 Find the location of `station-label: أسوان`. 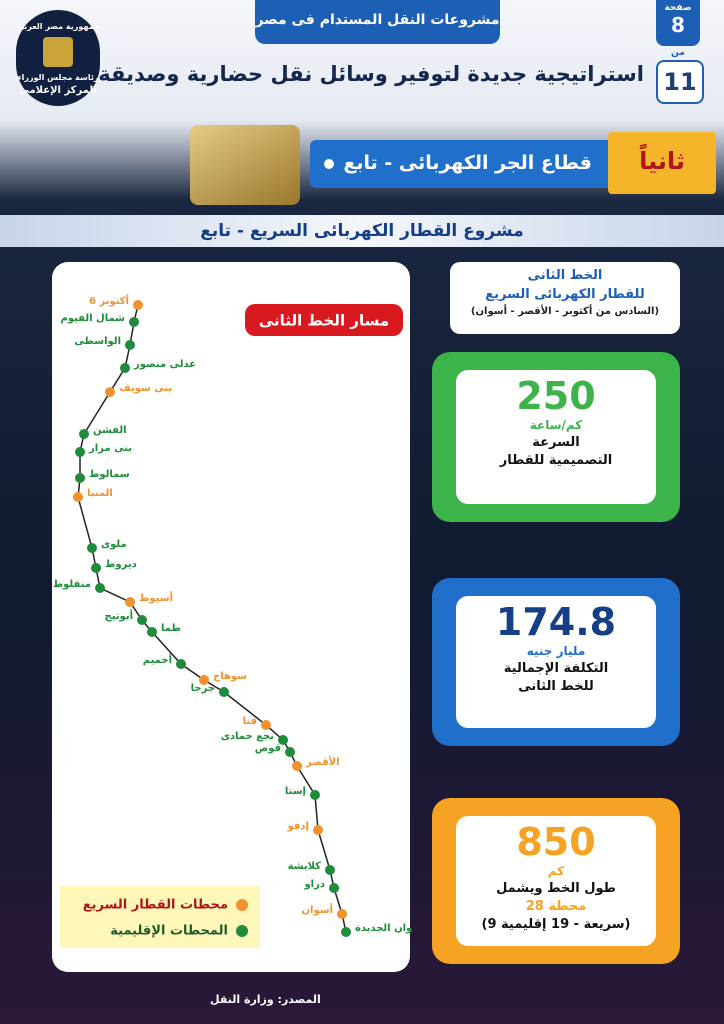

station-label: أسوان is located at coordinates (318, 909).